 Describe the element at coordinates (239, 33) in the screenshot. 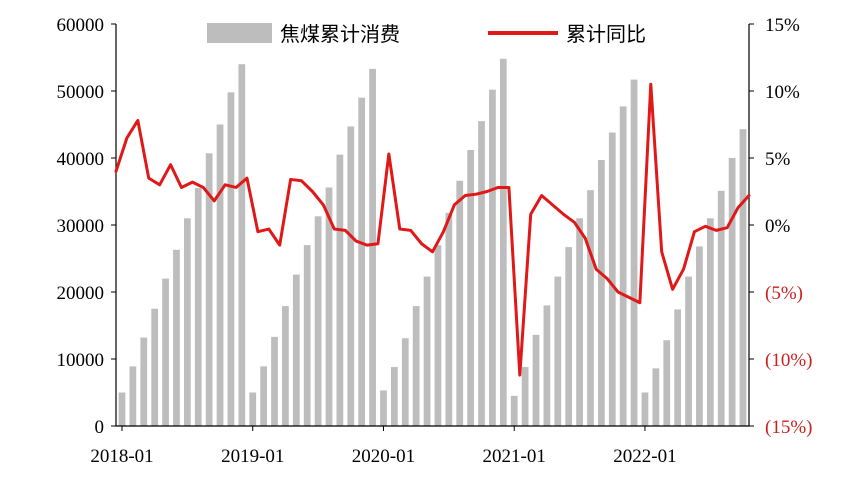

I see `legend-bar-swatch` at that location.